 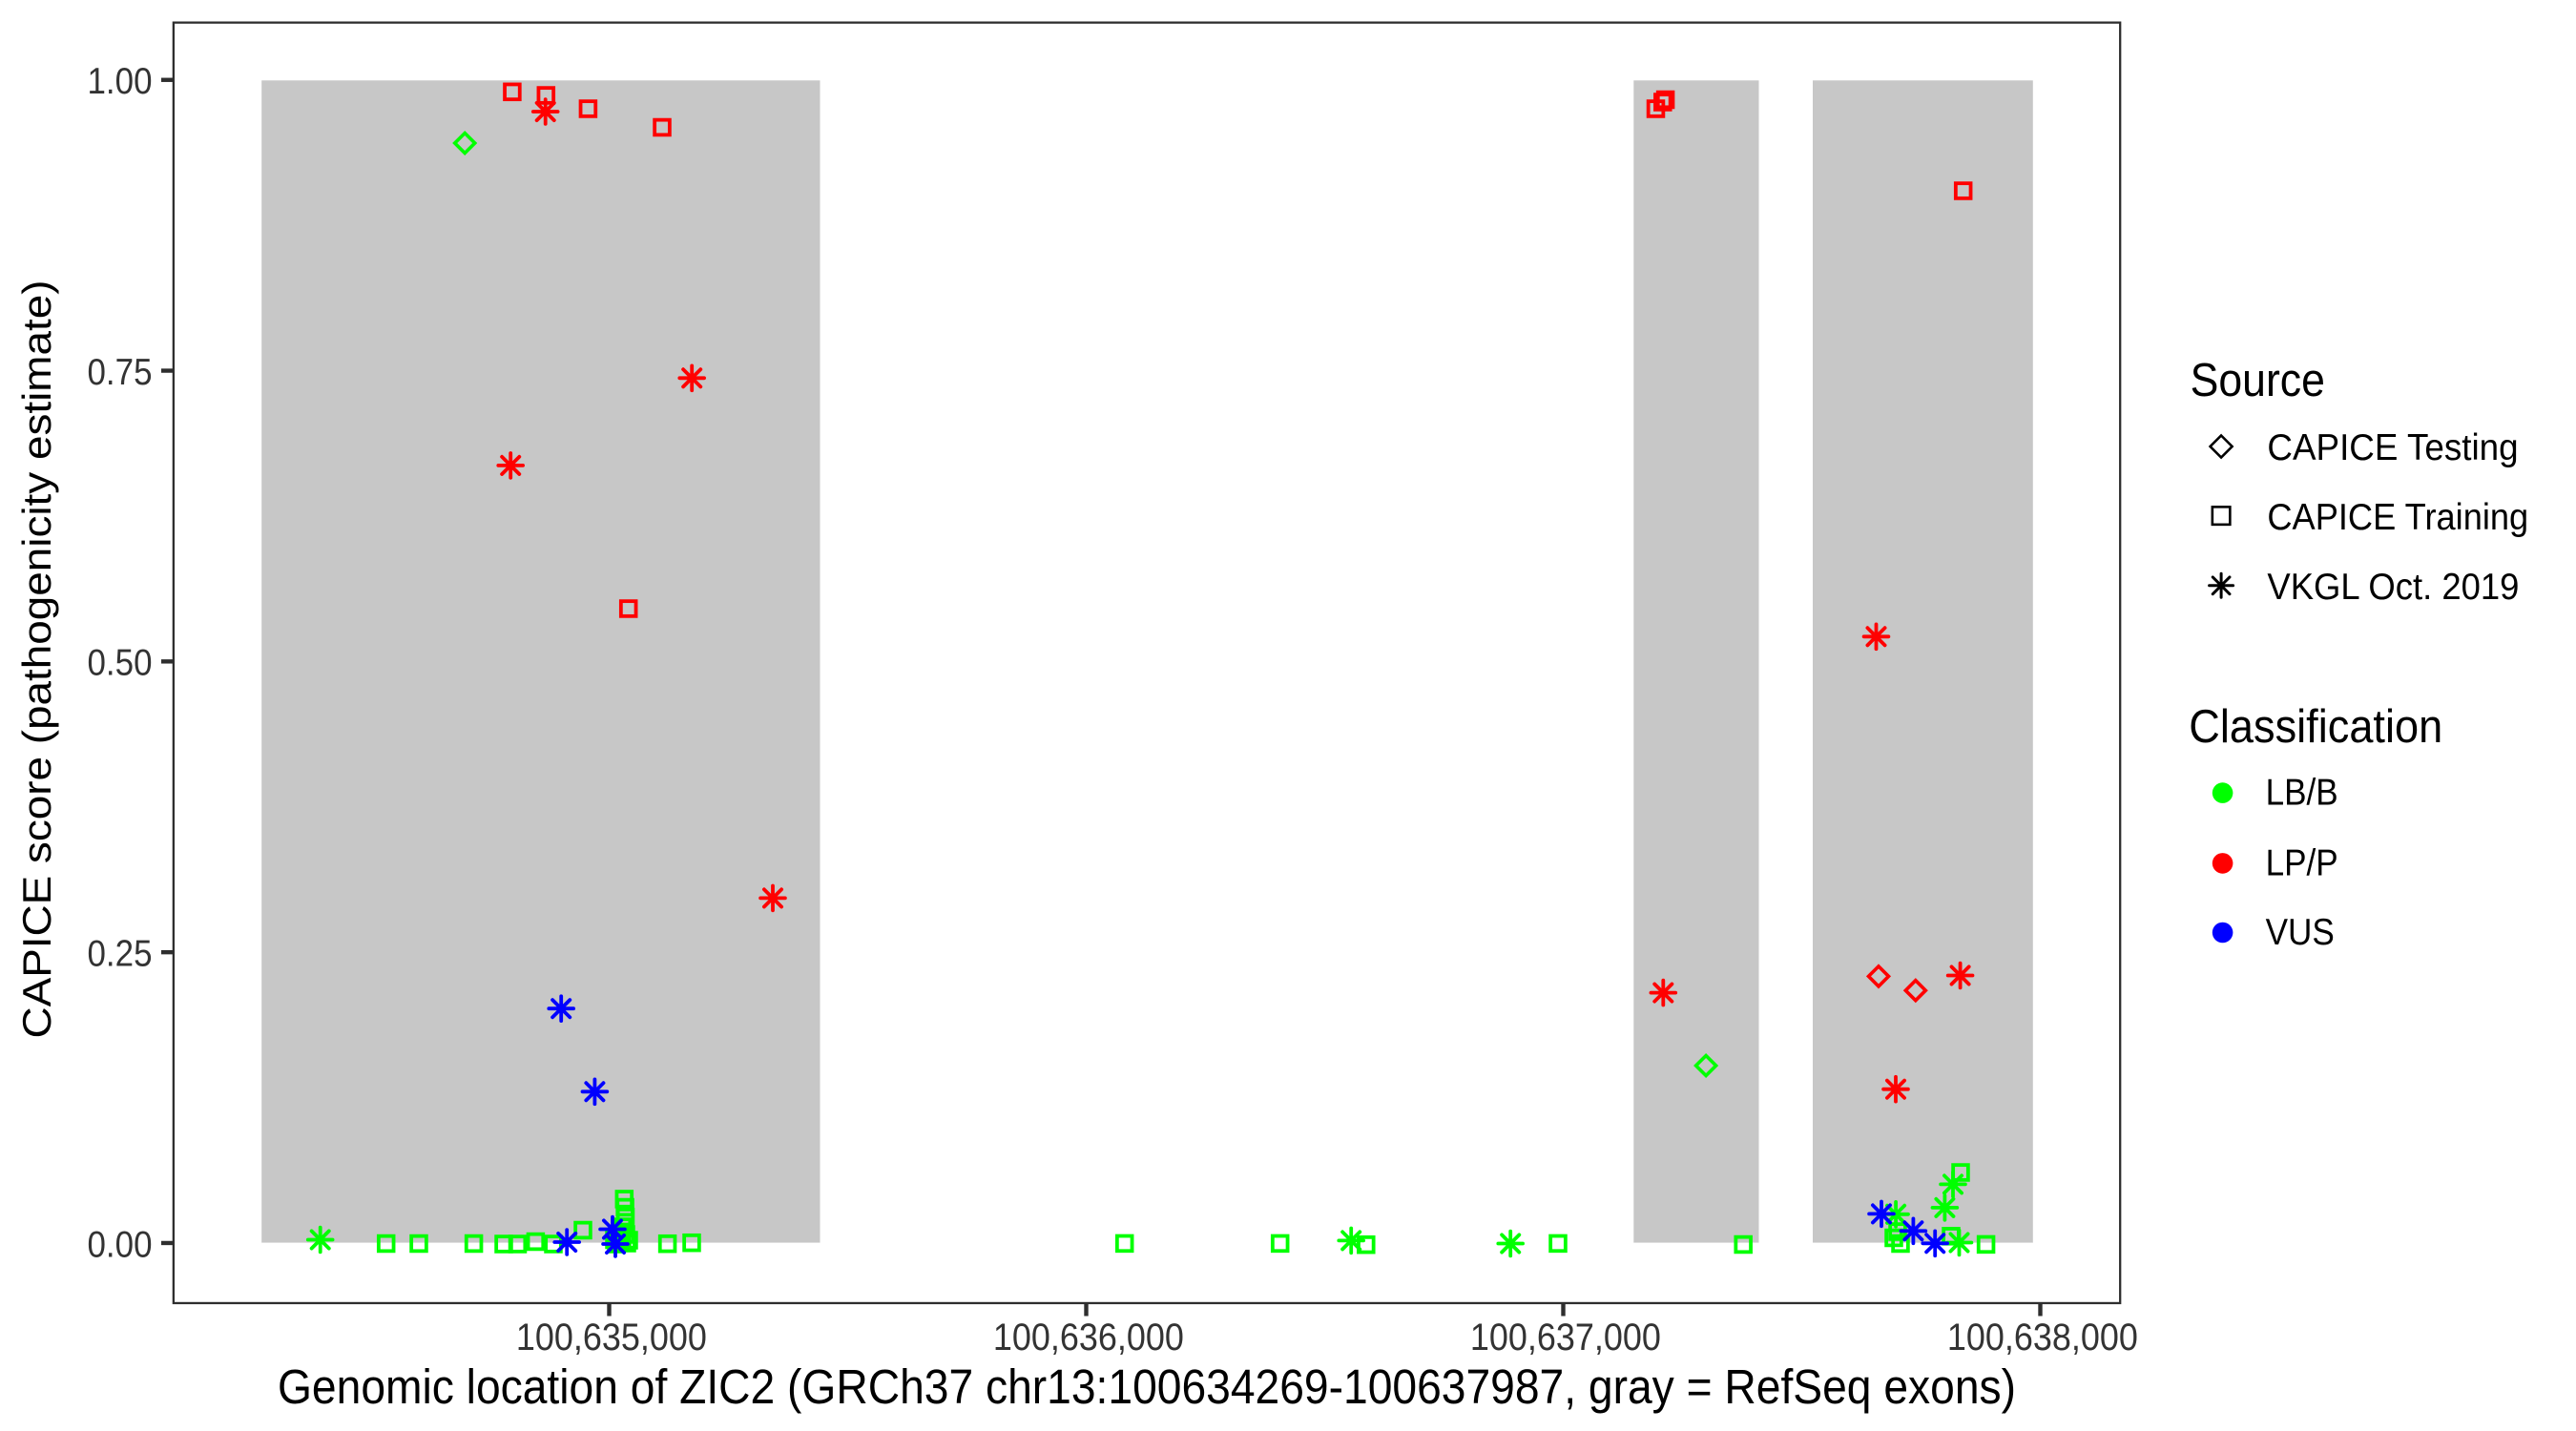 I want to click on svg-text:CAPICE score (pathogenicity es: CAPICE score (pathogenicity estimate), so click(x=36, y=659).